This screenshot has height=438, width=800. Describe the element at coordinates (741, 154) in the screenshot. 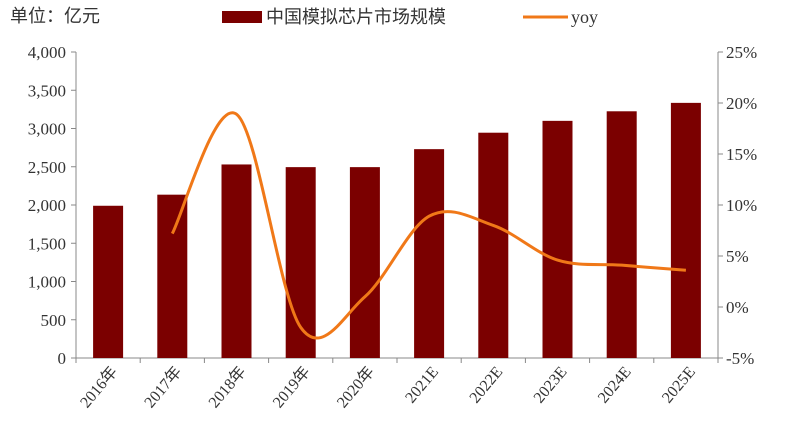

I see `right-tick-label: 15%` at that location.